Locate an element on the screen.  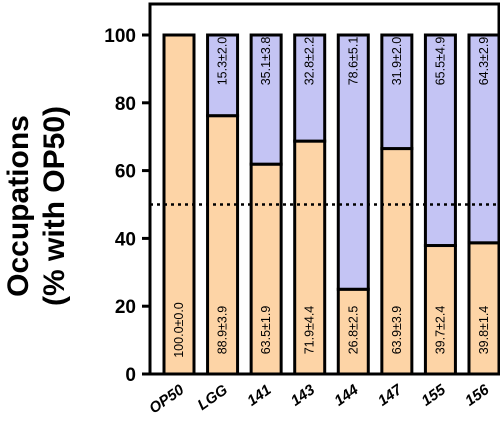
bar-data-label: 31.9±2.0 is located at coordinates (397, 61).